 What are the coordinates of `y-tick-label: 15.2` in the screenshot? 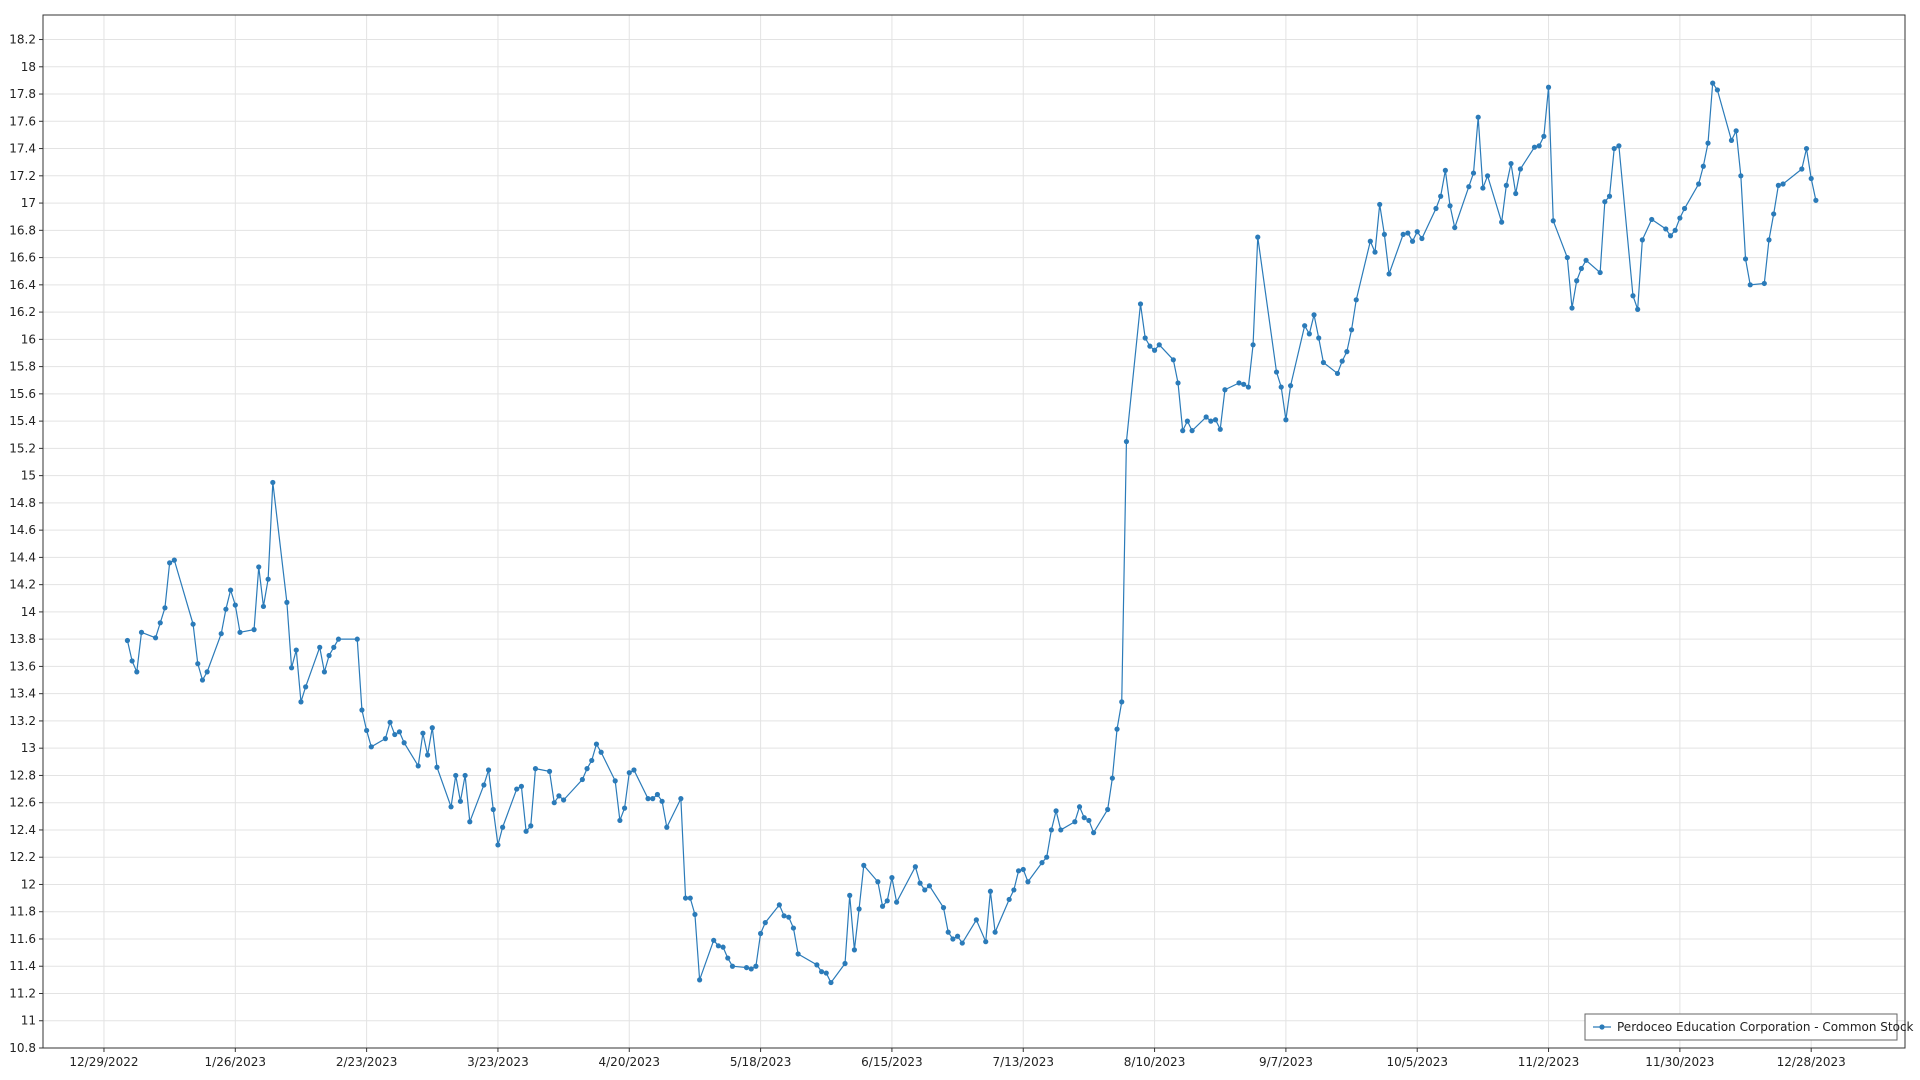 It's located at (22, 448).